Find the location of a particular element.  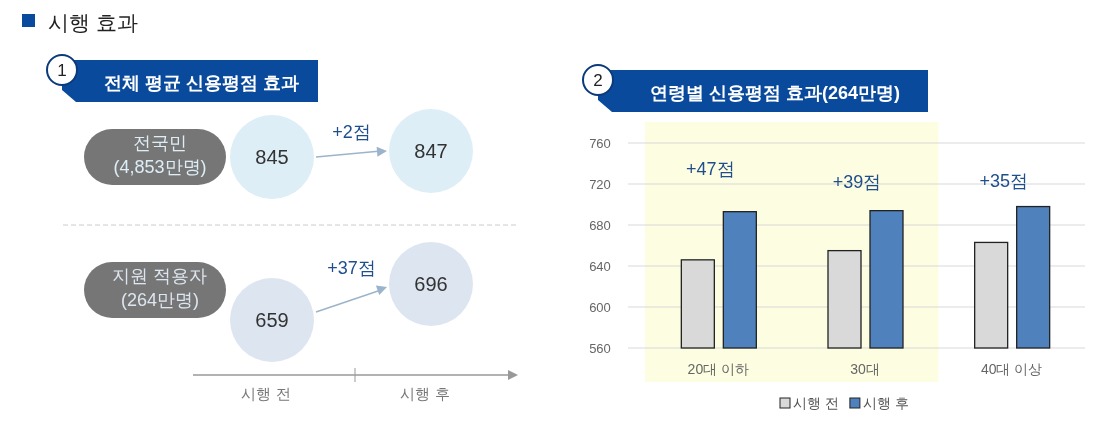

legend-label: 시행 전 is located at coordinates (816, 403).